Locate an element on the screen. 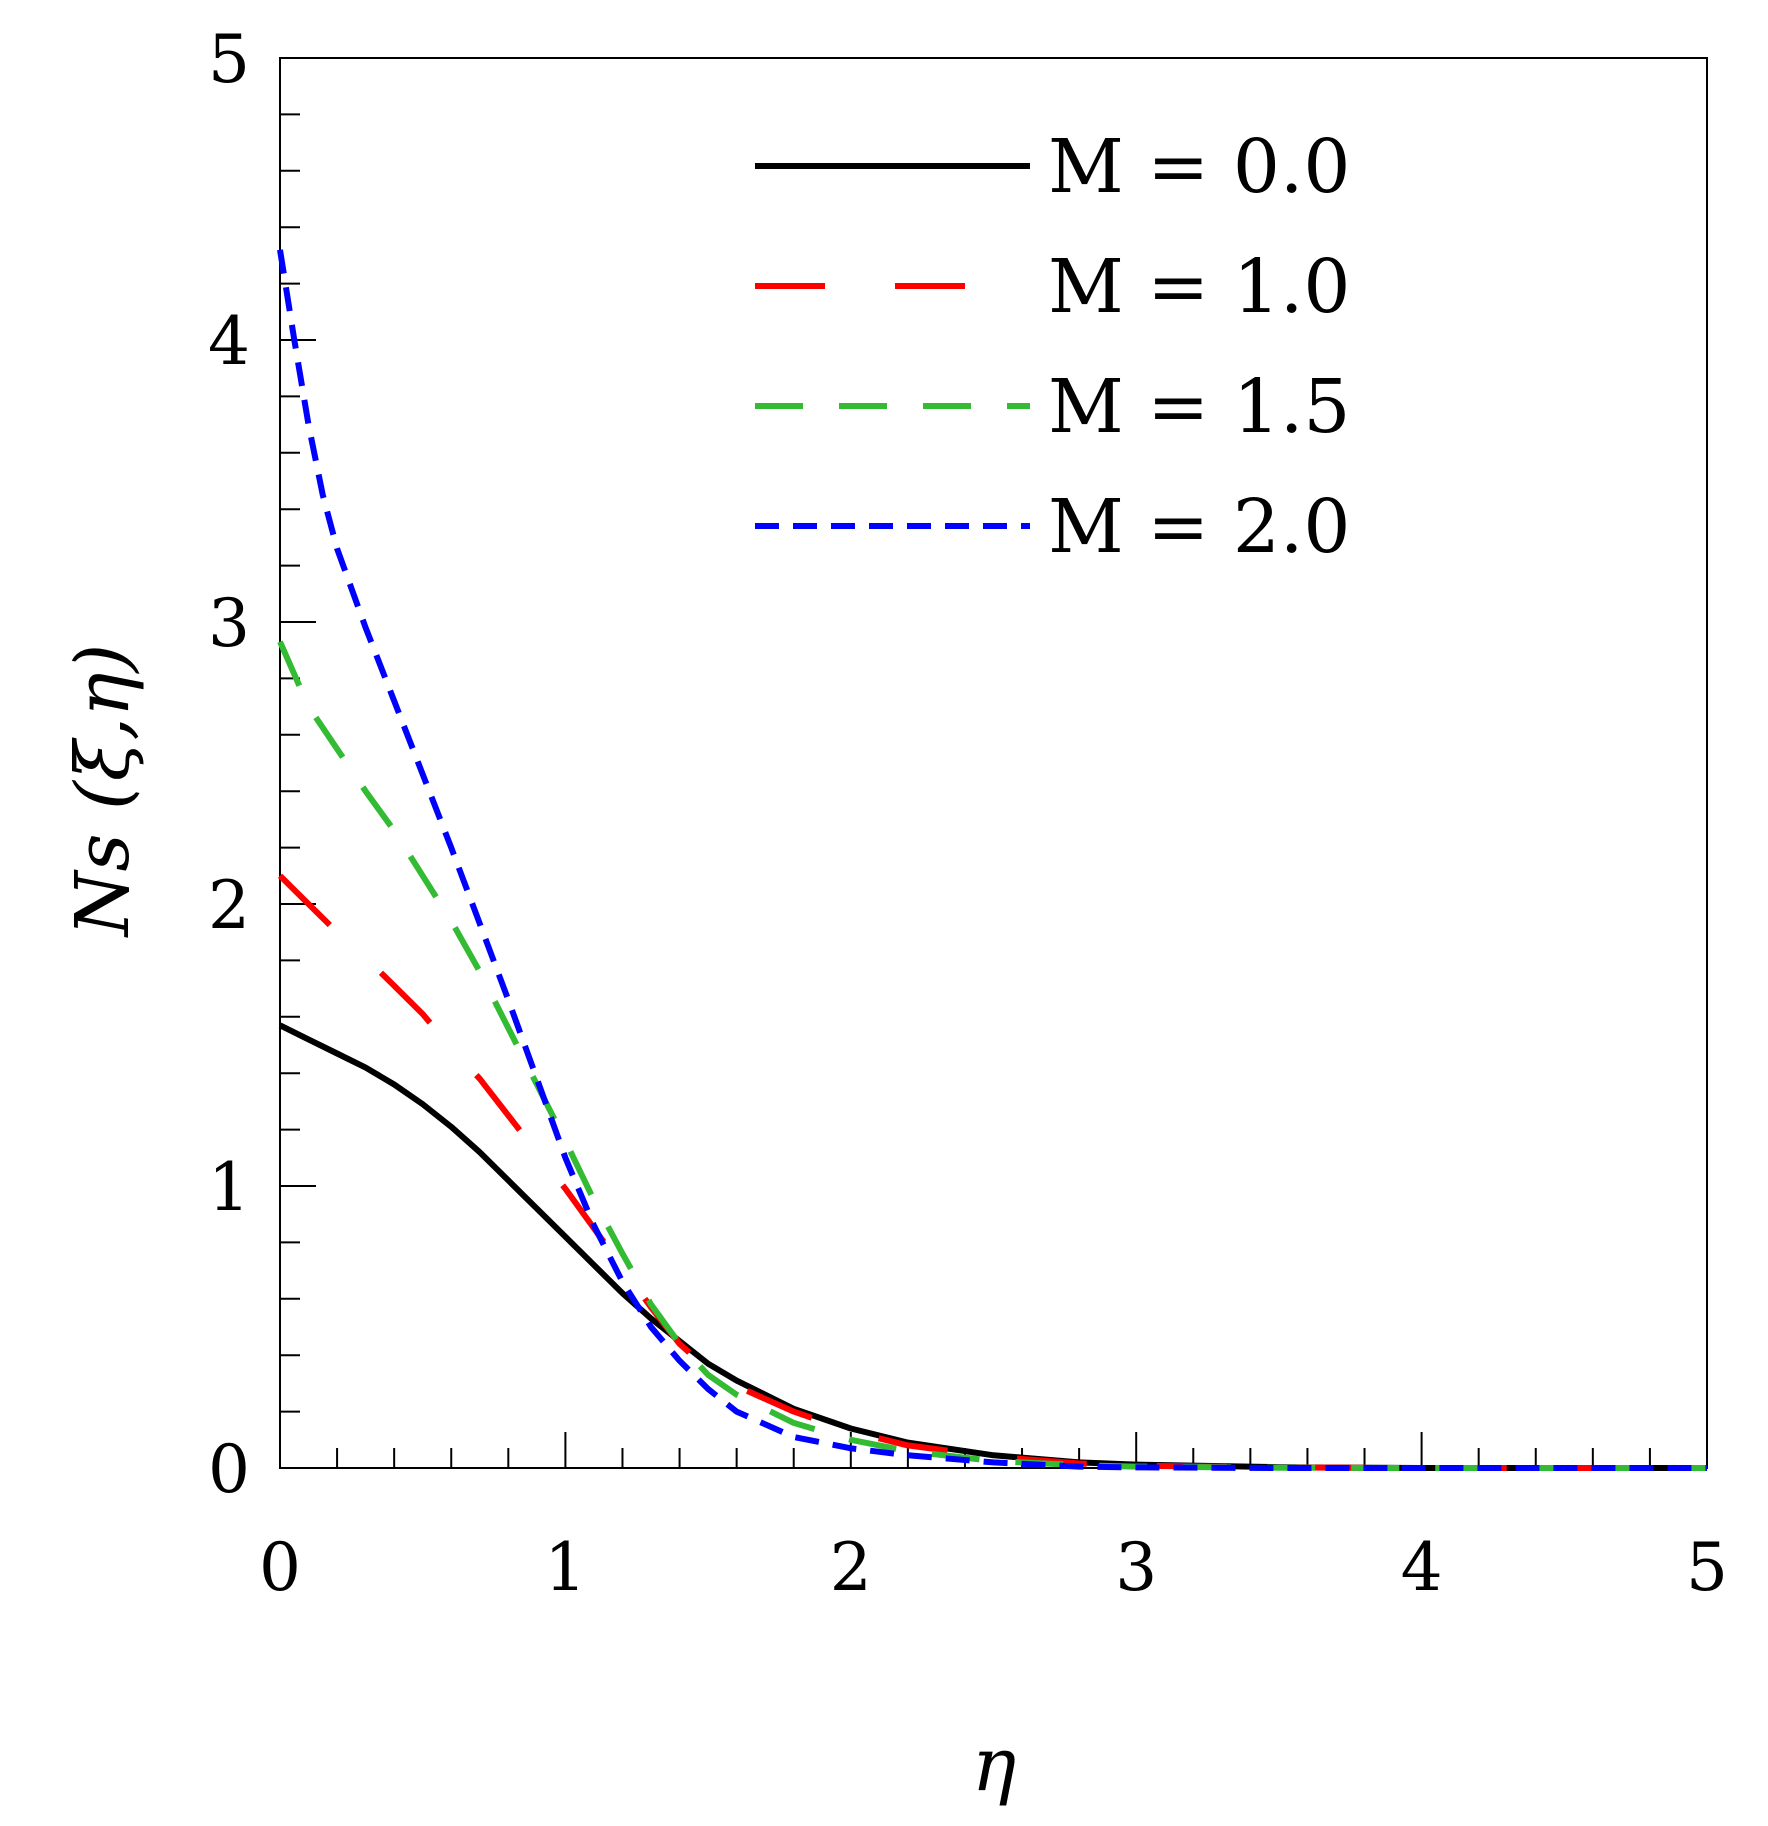 This screenshot has height=1826, width=1768. y-axis-title: Ns (ξ,η) is located at coordinates (103, 791).